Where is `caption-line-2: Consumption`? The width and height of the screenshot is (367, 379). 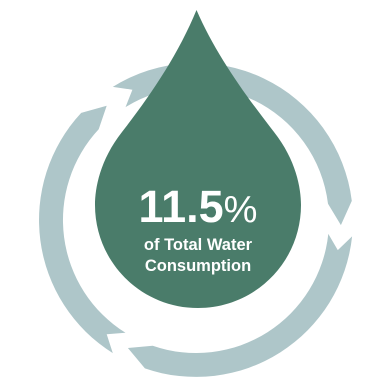 caption-line-2: Consumption is located at coordinates (198, 266).